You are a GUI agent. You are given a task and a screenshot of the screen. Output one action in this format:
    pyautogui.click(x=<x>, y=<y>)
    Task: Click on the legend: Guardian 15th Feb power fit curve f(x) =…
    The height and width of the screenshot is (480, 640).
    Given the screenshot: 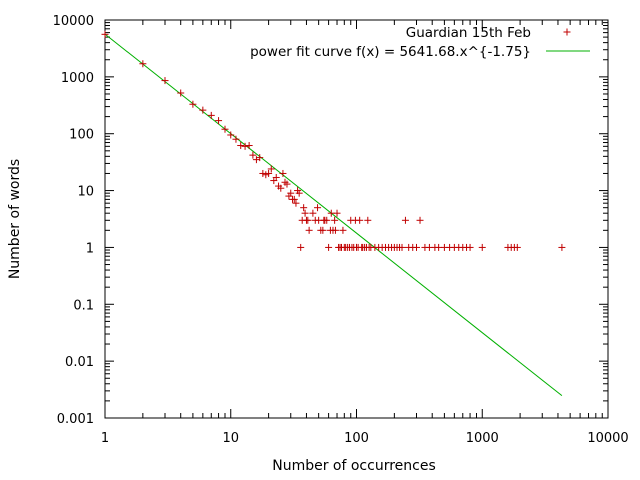 What is the action you would take?
    pyautogui.click(x=420, y=42)
    